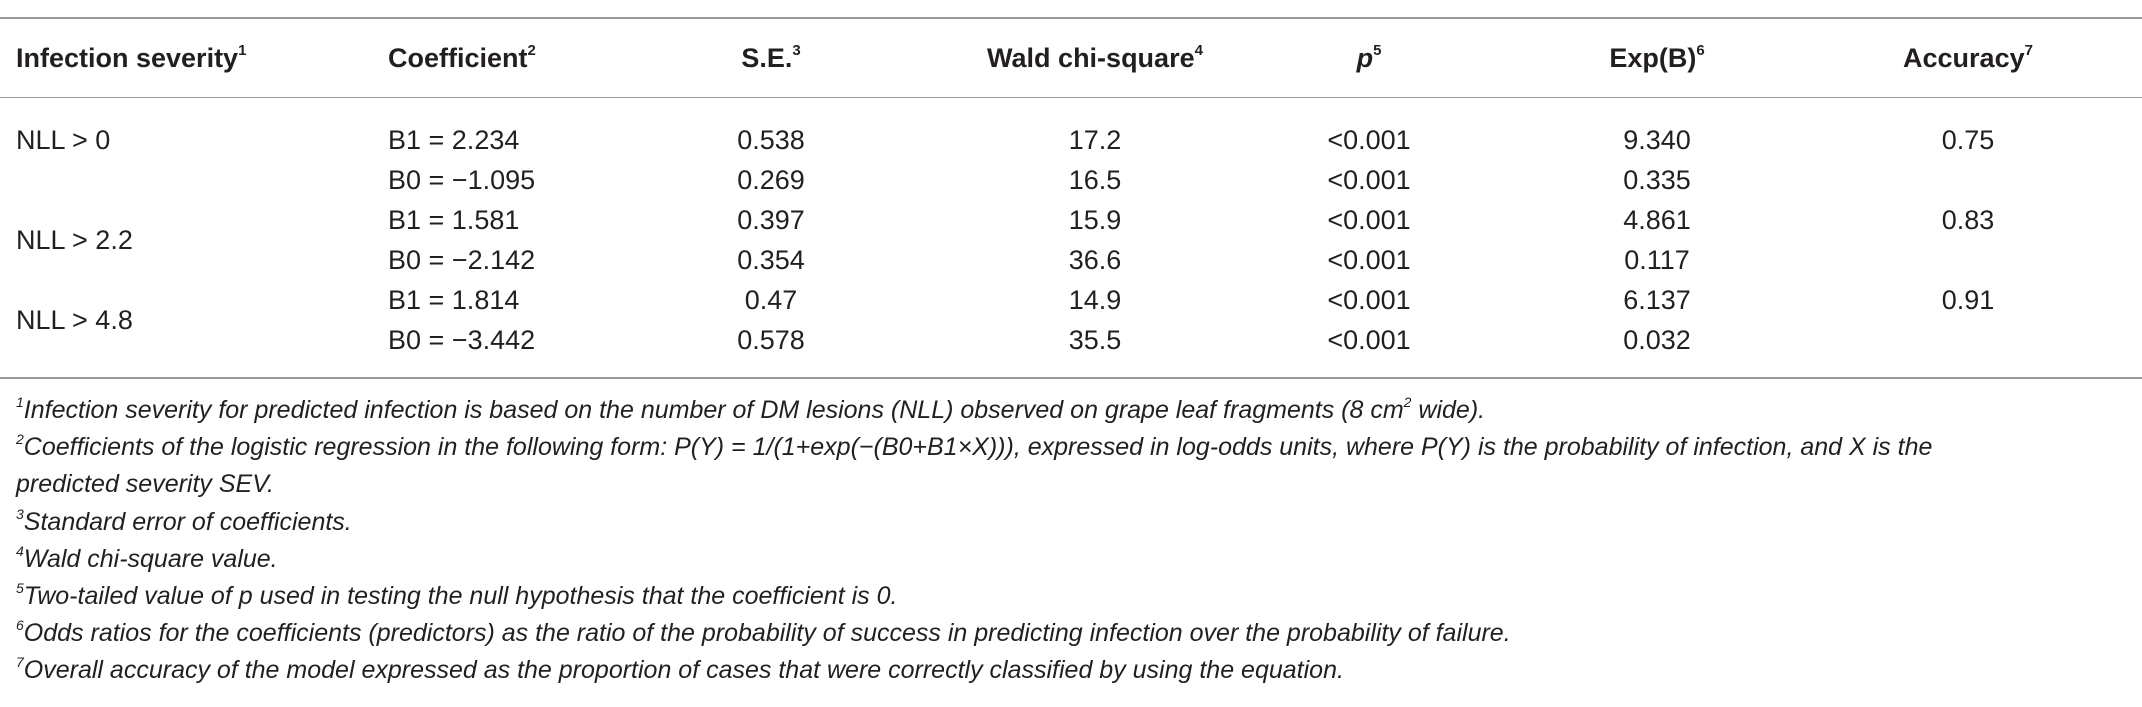 This screenshot has width=2142, height=707. What do you see at coordinates (131, 57) in the screenshot?
I see `header-infection-severity: Infection severity1` at bounding box center [131, 57].